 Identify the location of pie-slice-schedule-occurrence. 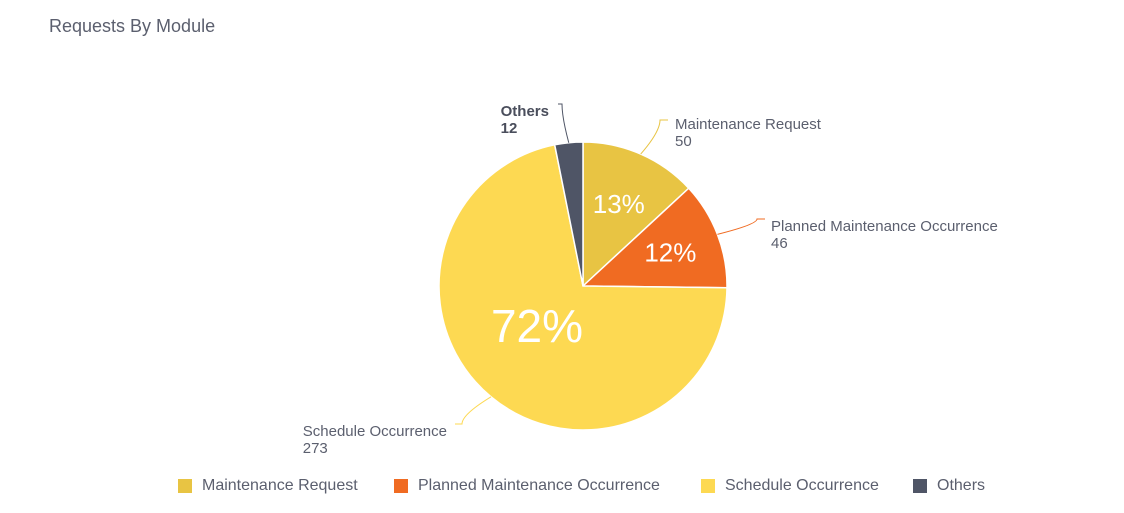
(583, 287).